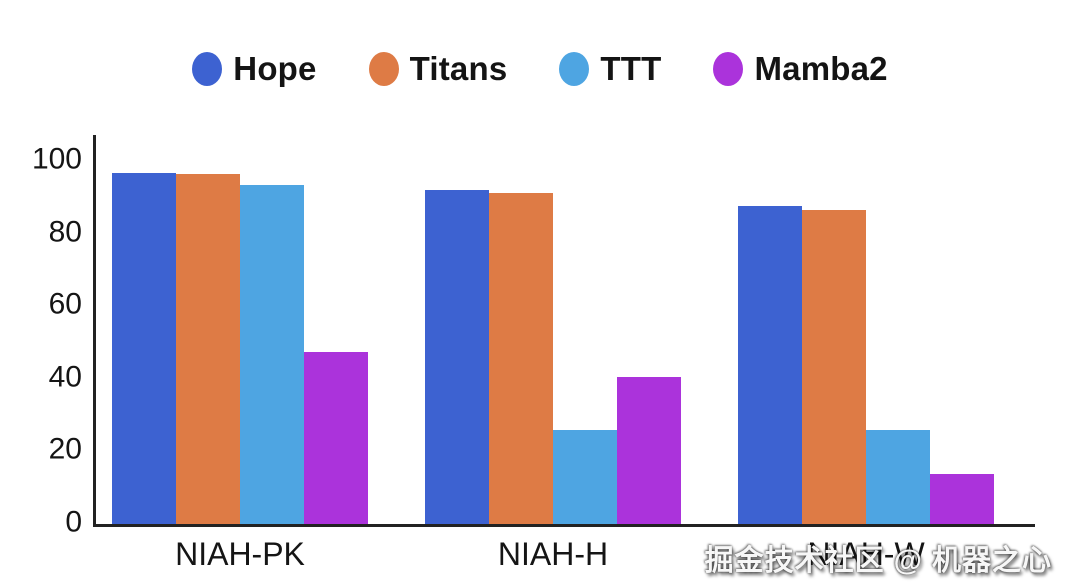 The image size is (1080, 582). I want to click on bar-mamba2-niah-h, so click(649, 452).